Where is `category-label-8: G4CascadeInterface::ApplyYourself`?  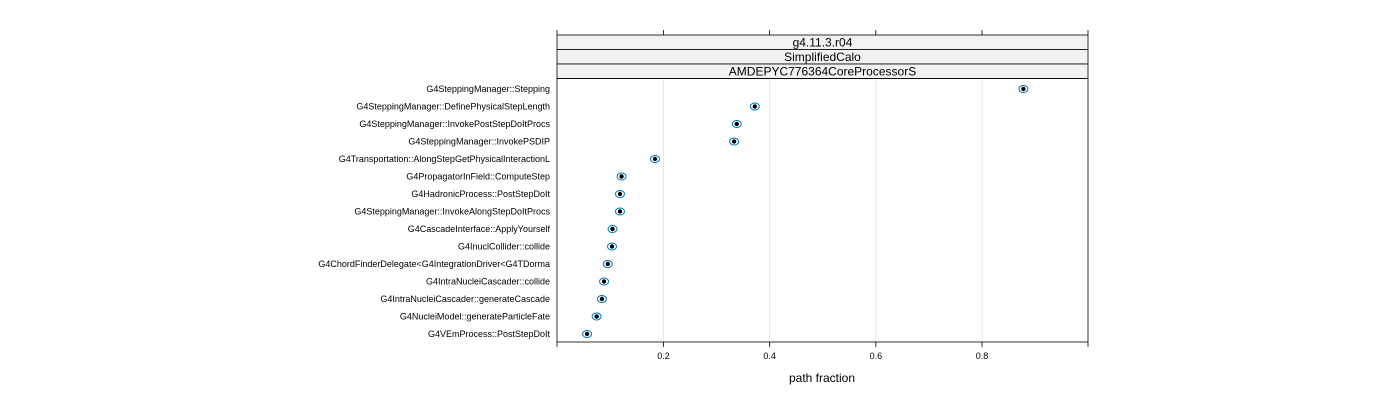
category-label-8: G4CascadeInterface::ApplyYourself is located at coordinates (479, 229).